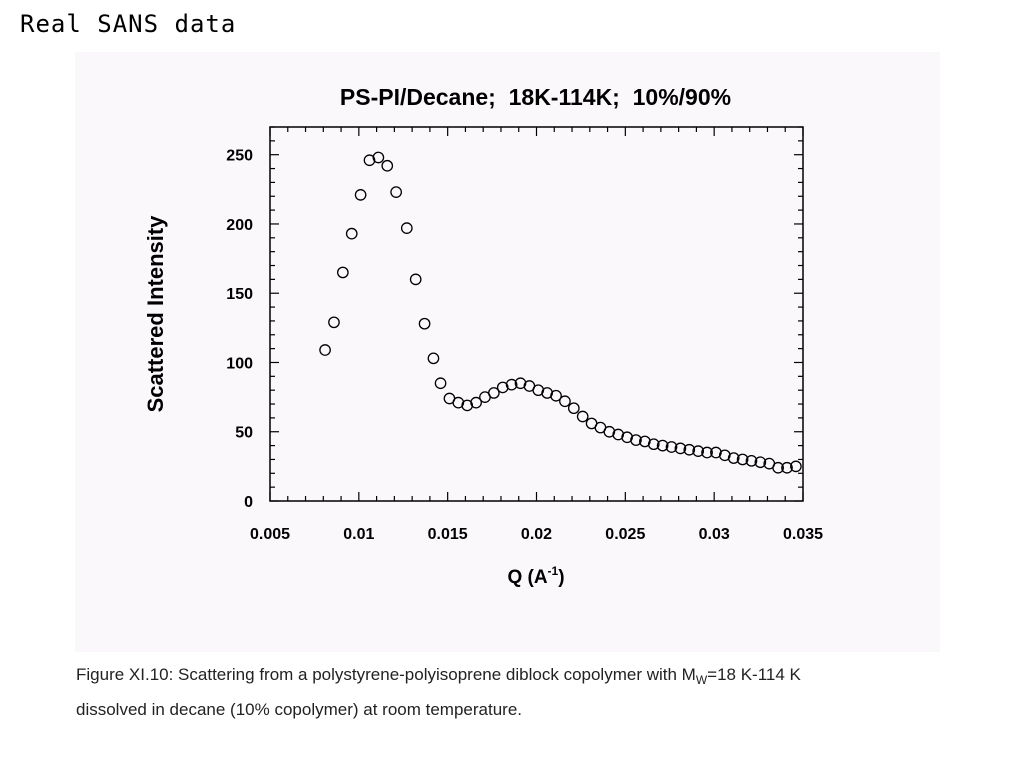  Describe the element at coordinates (248, 502) in the screenshot. I see `y-tick-label: 0` at that location.